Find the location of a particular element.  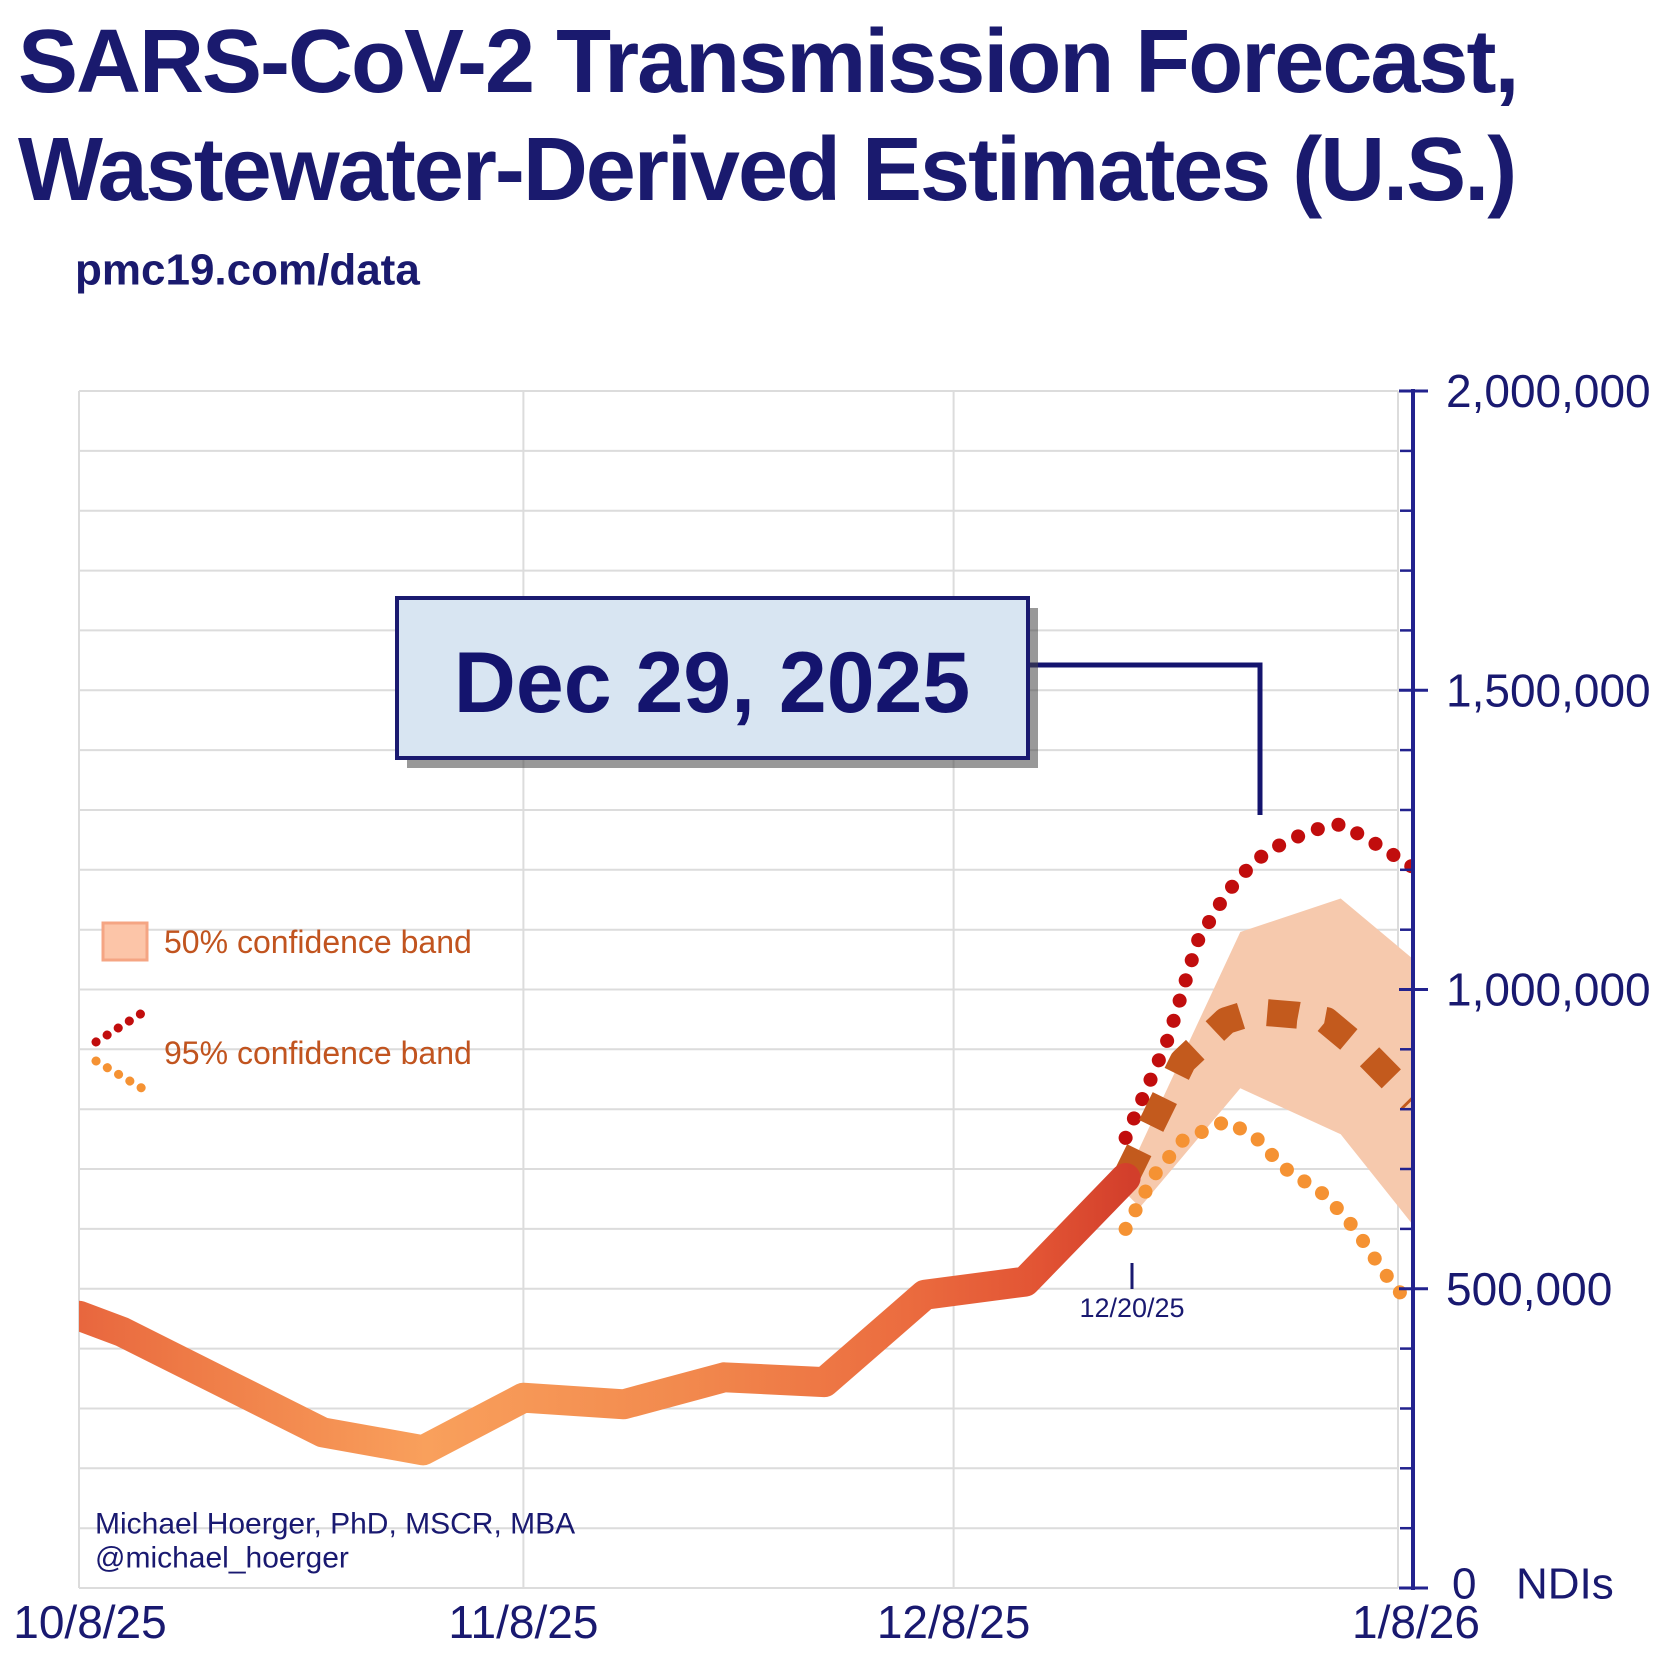

callout-box is located at coordinates (712, 678).